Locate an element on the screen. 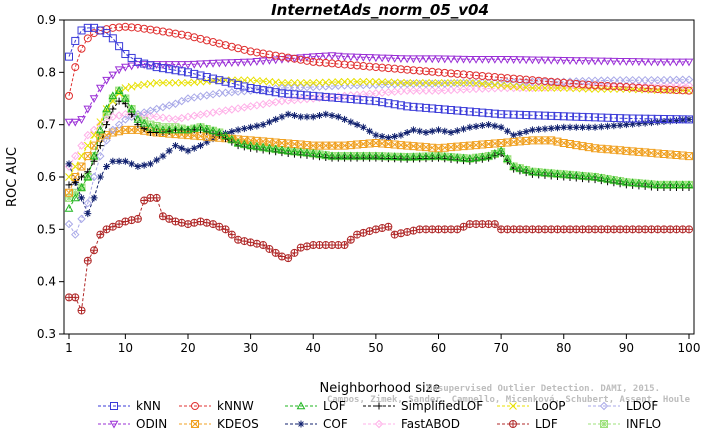 This screenshot has width=702, height=434. x-tick-label: 60 is located at coordinates (438, 348).